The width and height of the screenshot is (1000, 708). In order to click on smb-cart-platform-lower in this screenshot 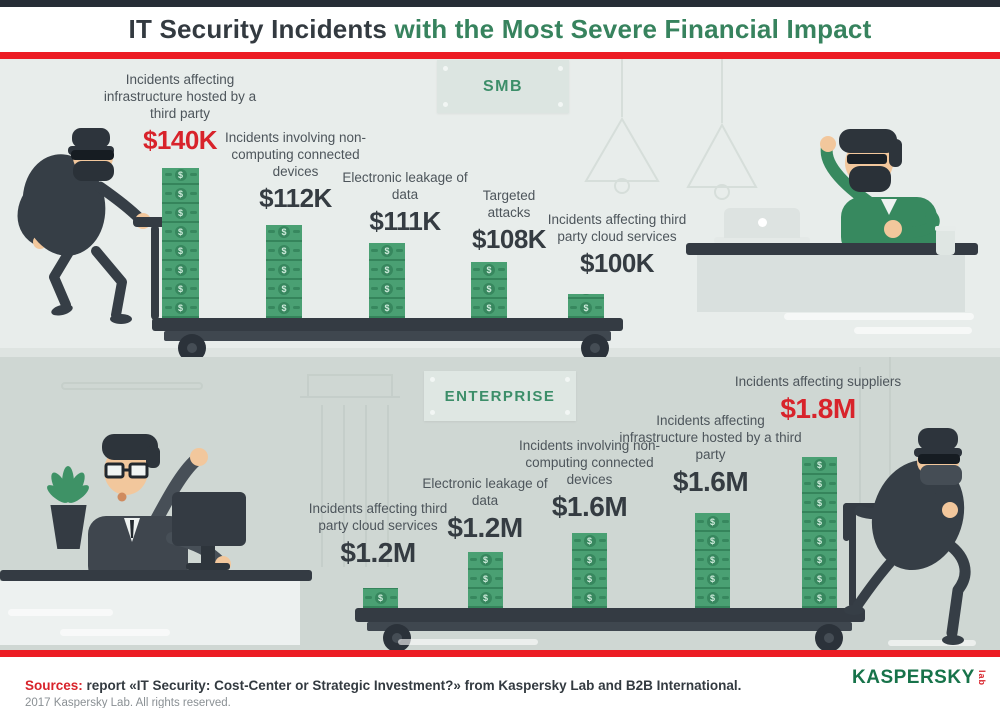, I will do `click(387, 336)`.